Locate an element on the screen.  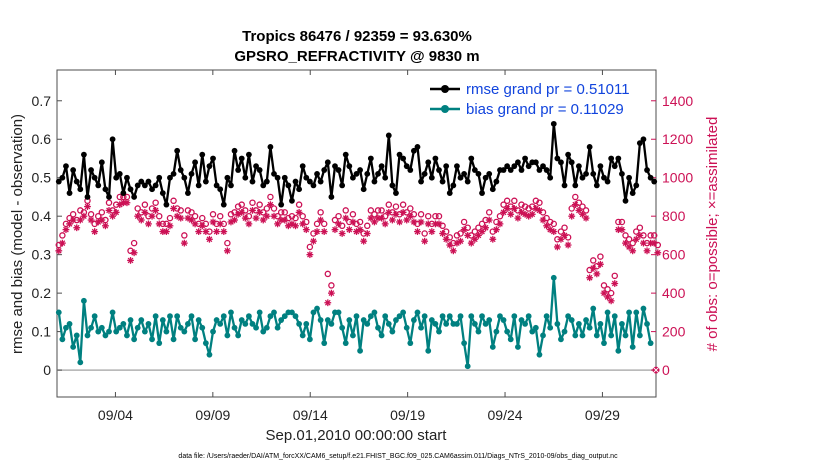
x-tick-label: 09/29 is located at coordinates (602, 415).